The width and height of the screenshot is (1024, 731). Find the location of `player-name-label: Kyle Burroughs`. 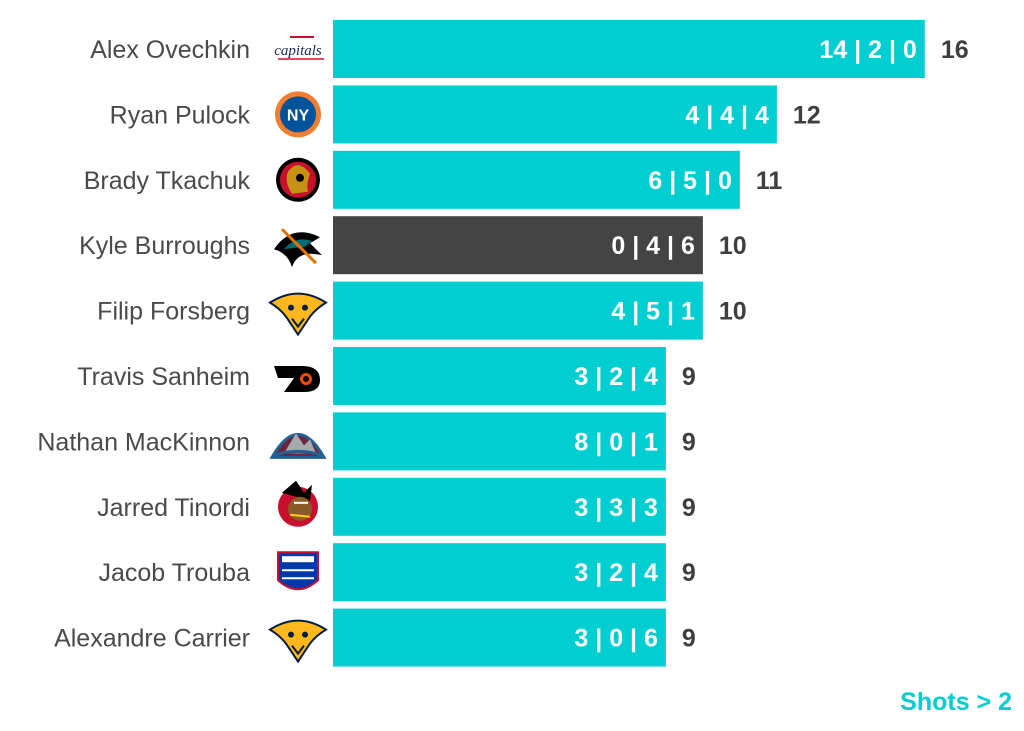

player-name-label: Kyle Burroughs is located at coordinates (164, 246).